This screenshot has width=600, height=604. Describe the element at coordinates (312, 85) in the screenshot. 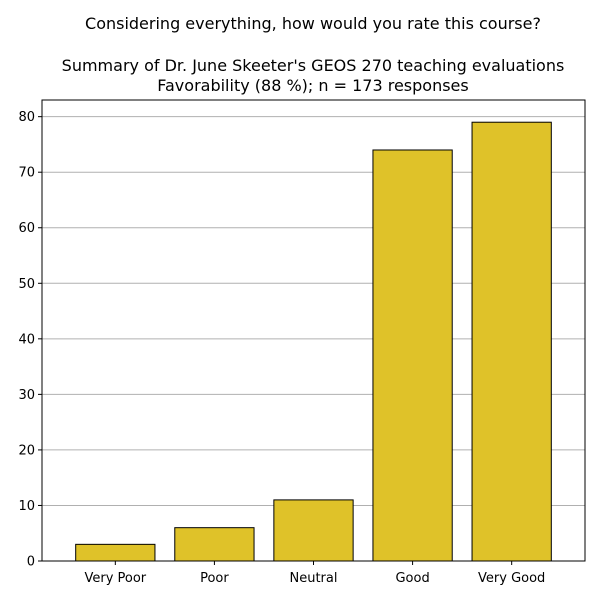

I see `chart-title-line-3: Favorability (88 %); n = 173 responses` at that location.